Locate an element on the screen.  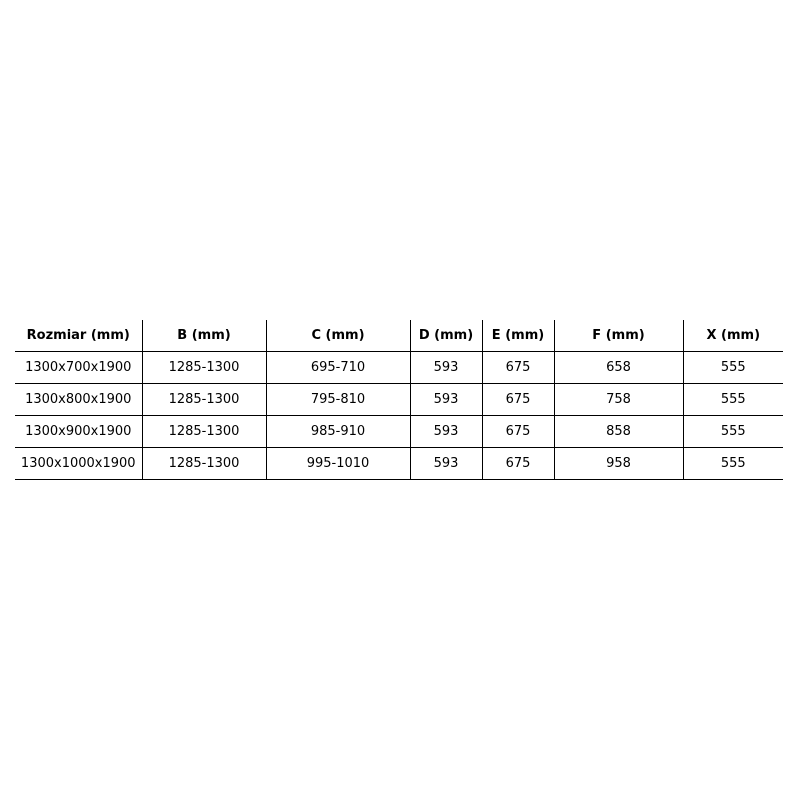
table-cell: 985-910 is located at coordinates (337, 431).